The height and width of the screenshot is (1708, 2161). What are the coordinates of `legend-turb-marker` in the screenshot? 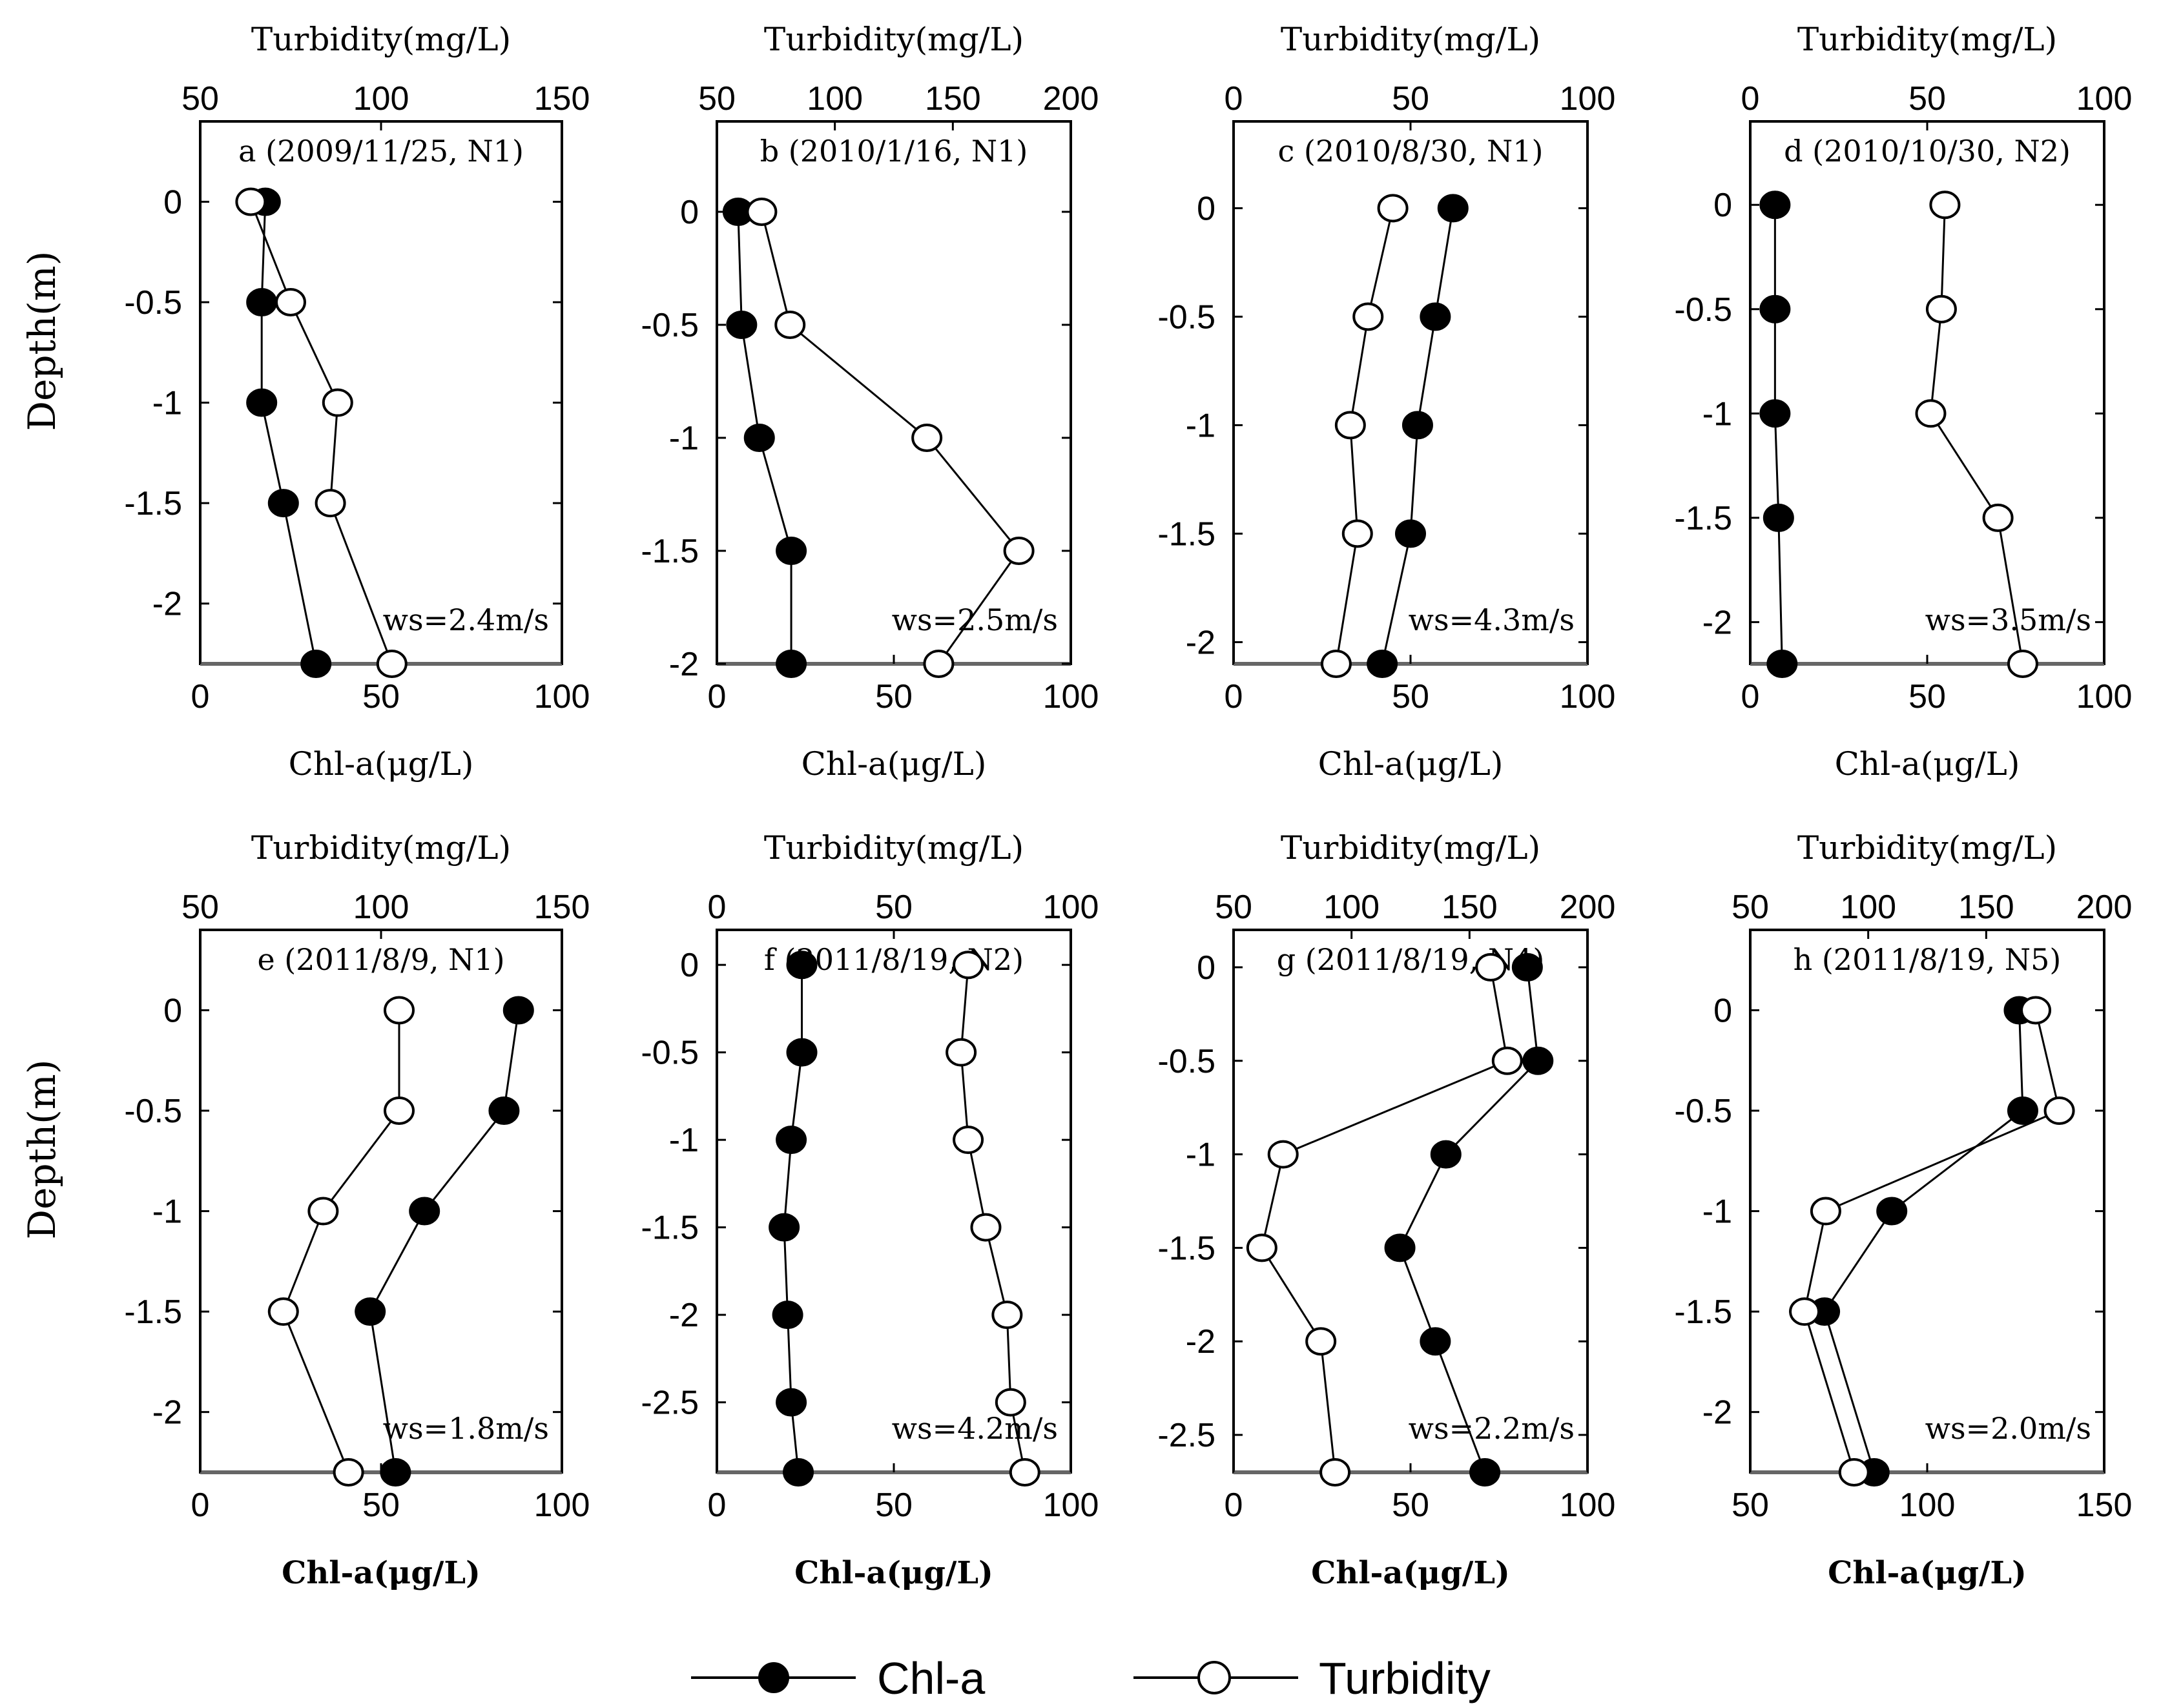 It's located at (1214, 1678).